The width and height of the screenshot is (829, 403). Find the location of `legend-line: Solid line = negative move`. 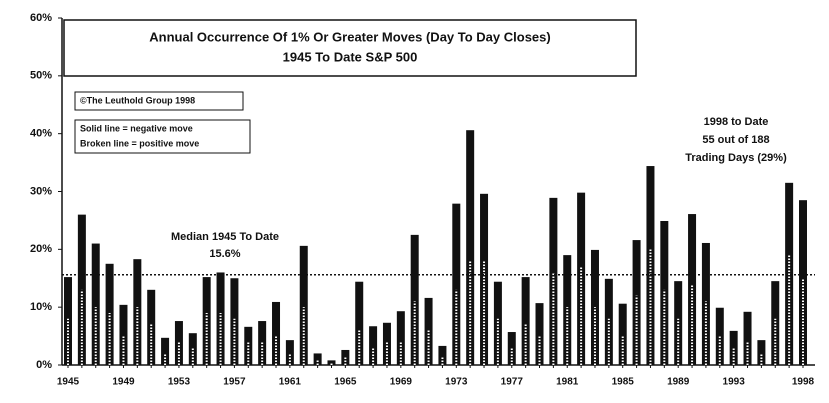

legend-line: Solid line = negative move is located at coordinates (136, 128).